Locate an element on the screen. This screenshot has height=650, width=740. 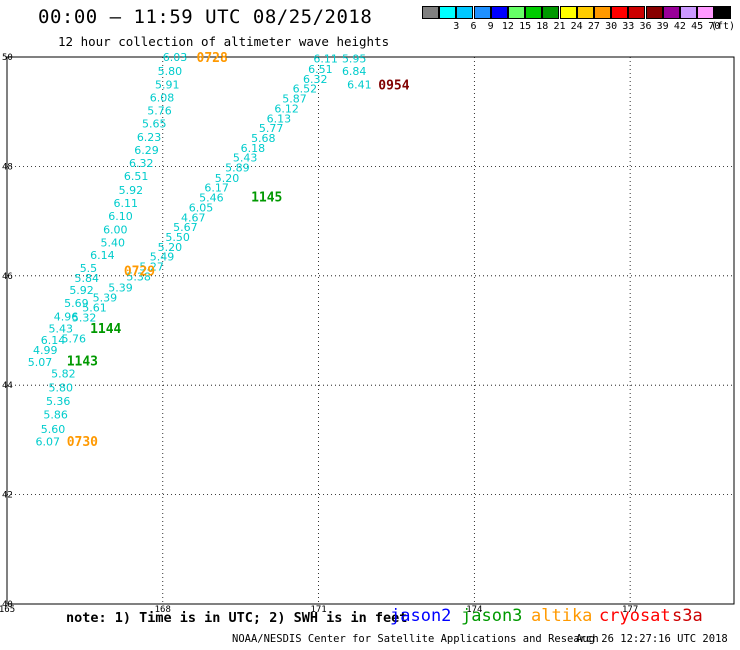
legend-label: 6 is located at coordinates (473, 26).